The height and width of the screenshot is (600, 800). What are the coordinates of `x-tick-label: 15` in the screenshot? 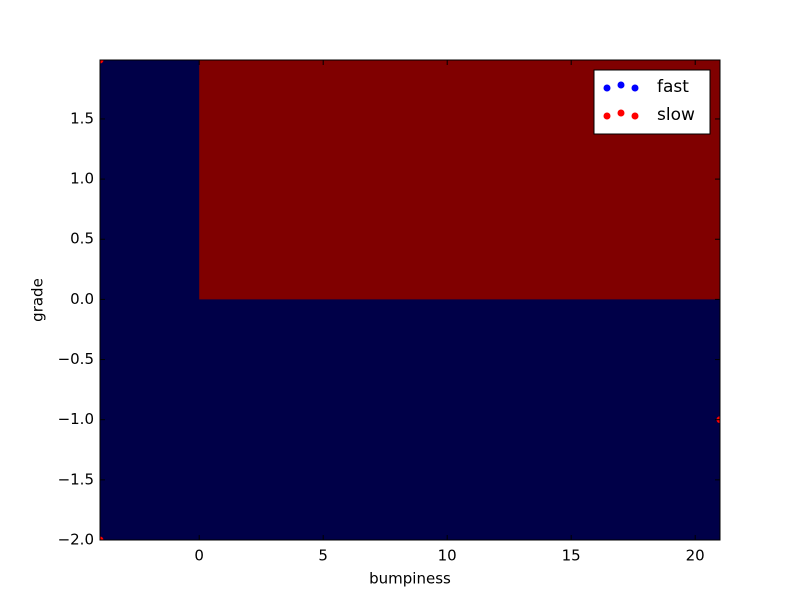 It's located at (571, 556).